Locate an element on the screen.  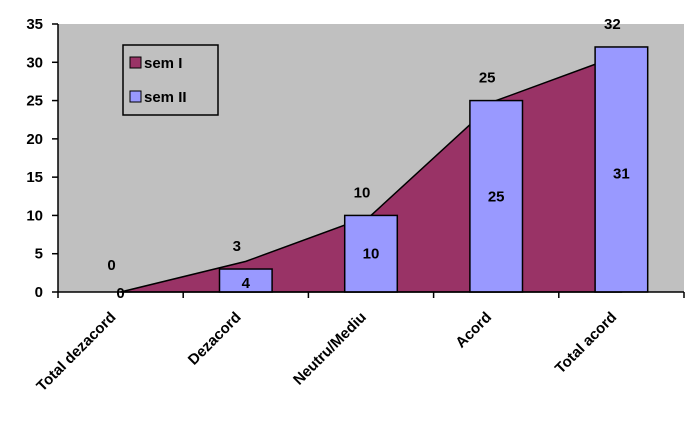
x-category-label-0: Total dezacord is located at coordinates (76, 352).